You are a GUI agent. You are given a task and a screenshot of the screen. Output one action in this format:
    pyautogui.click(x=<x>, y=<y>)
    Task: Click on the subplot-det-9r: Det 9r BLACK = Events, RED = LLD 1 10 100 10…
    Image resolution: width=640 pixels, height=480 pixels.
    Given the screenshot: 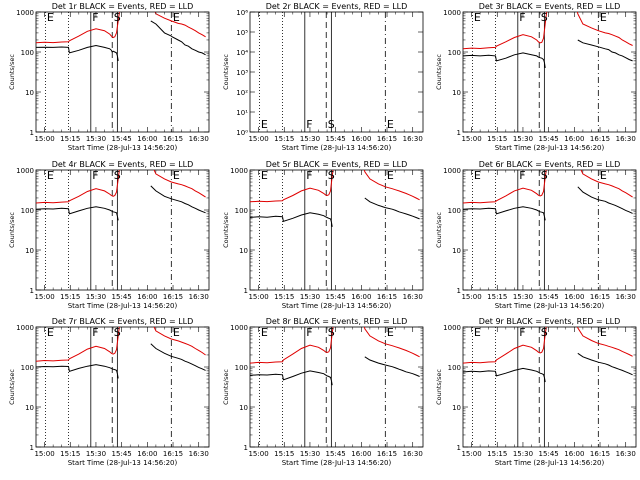 What is the action you would take?
    pyautogui.click(x=536, y=392)
    